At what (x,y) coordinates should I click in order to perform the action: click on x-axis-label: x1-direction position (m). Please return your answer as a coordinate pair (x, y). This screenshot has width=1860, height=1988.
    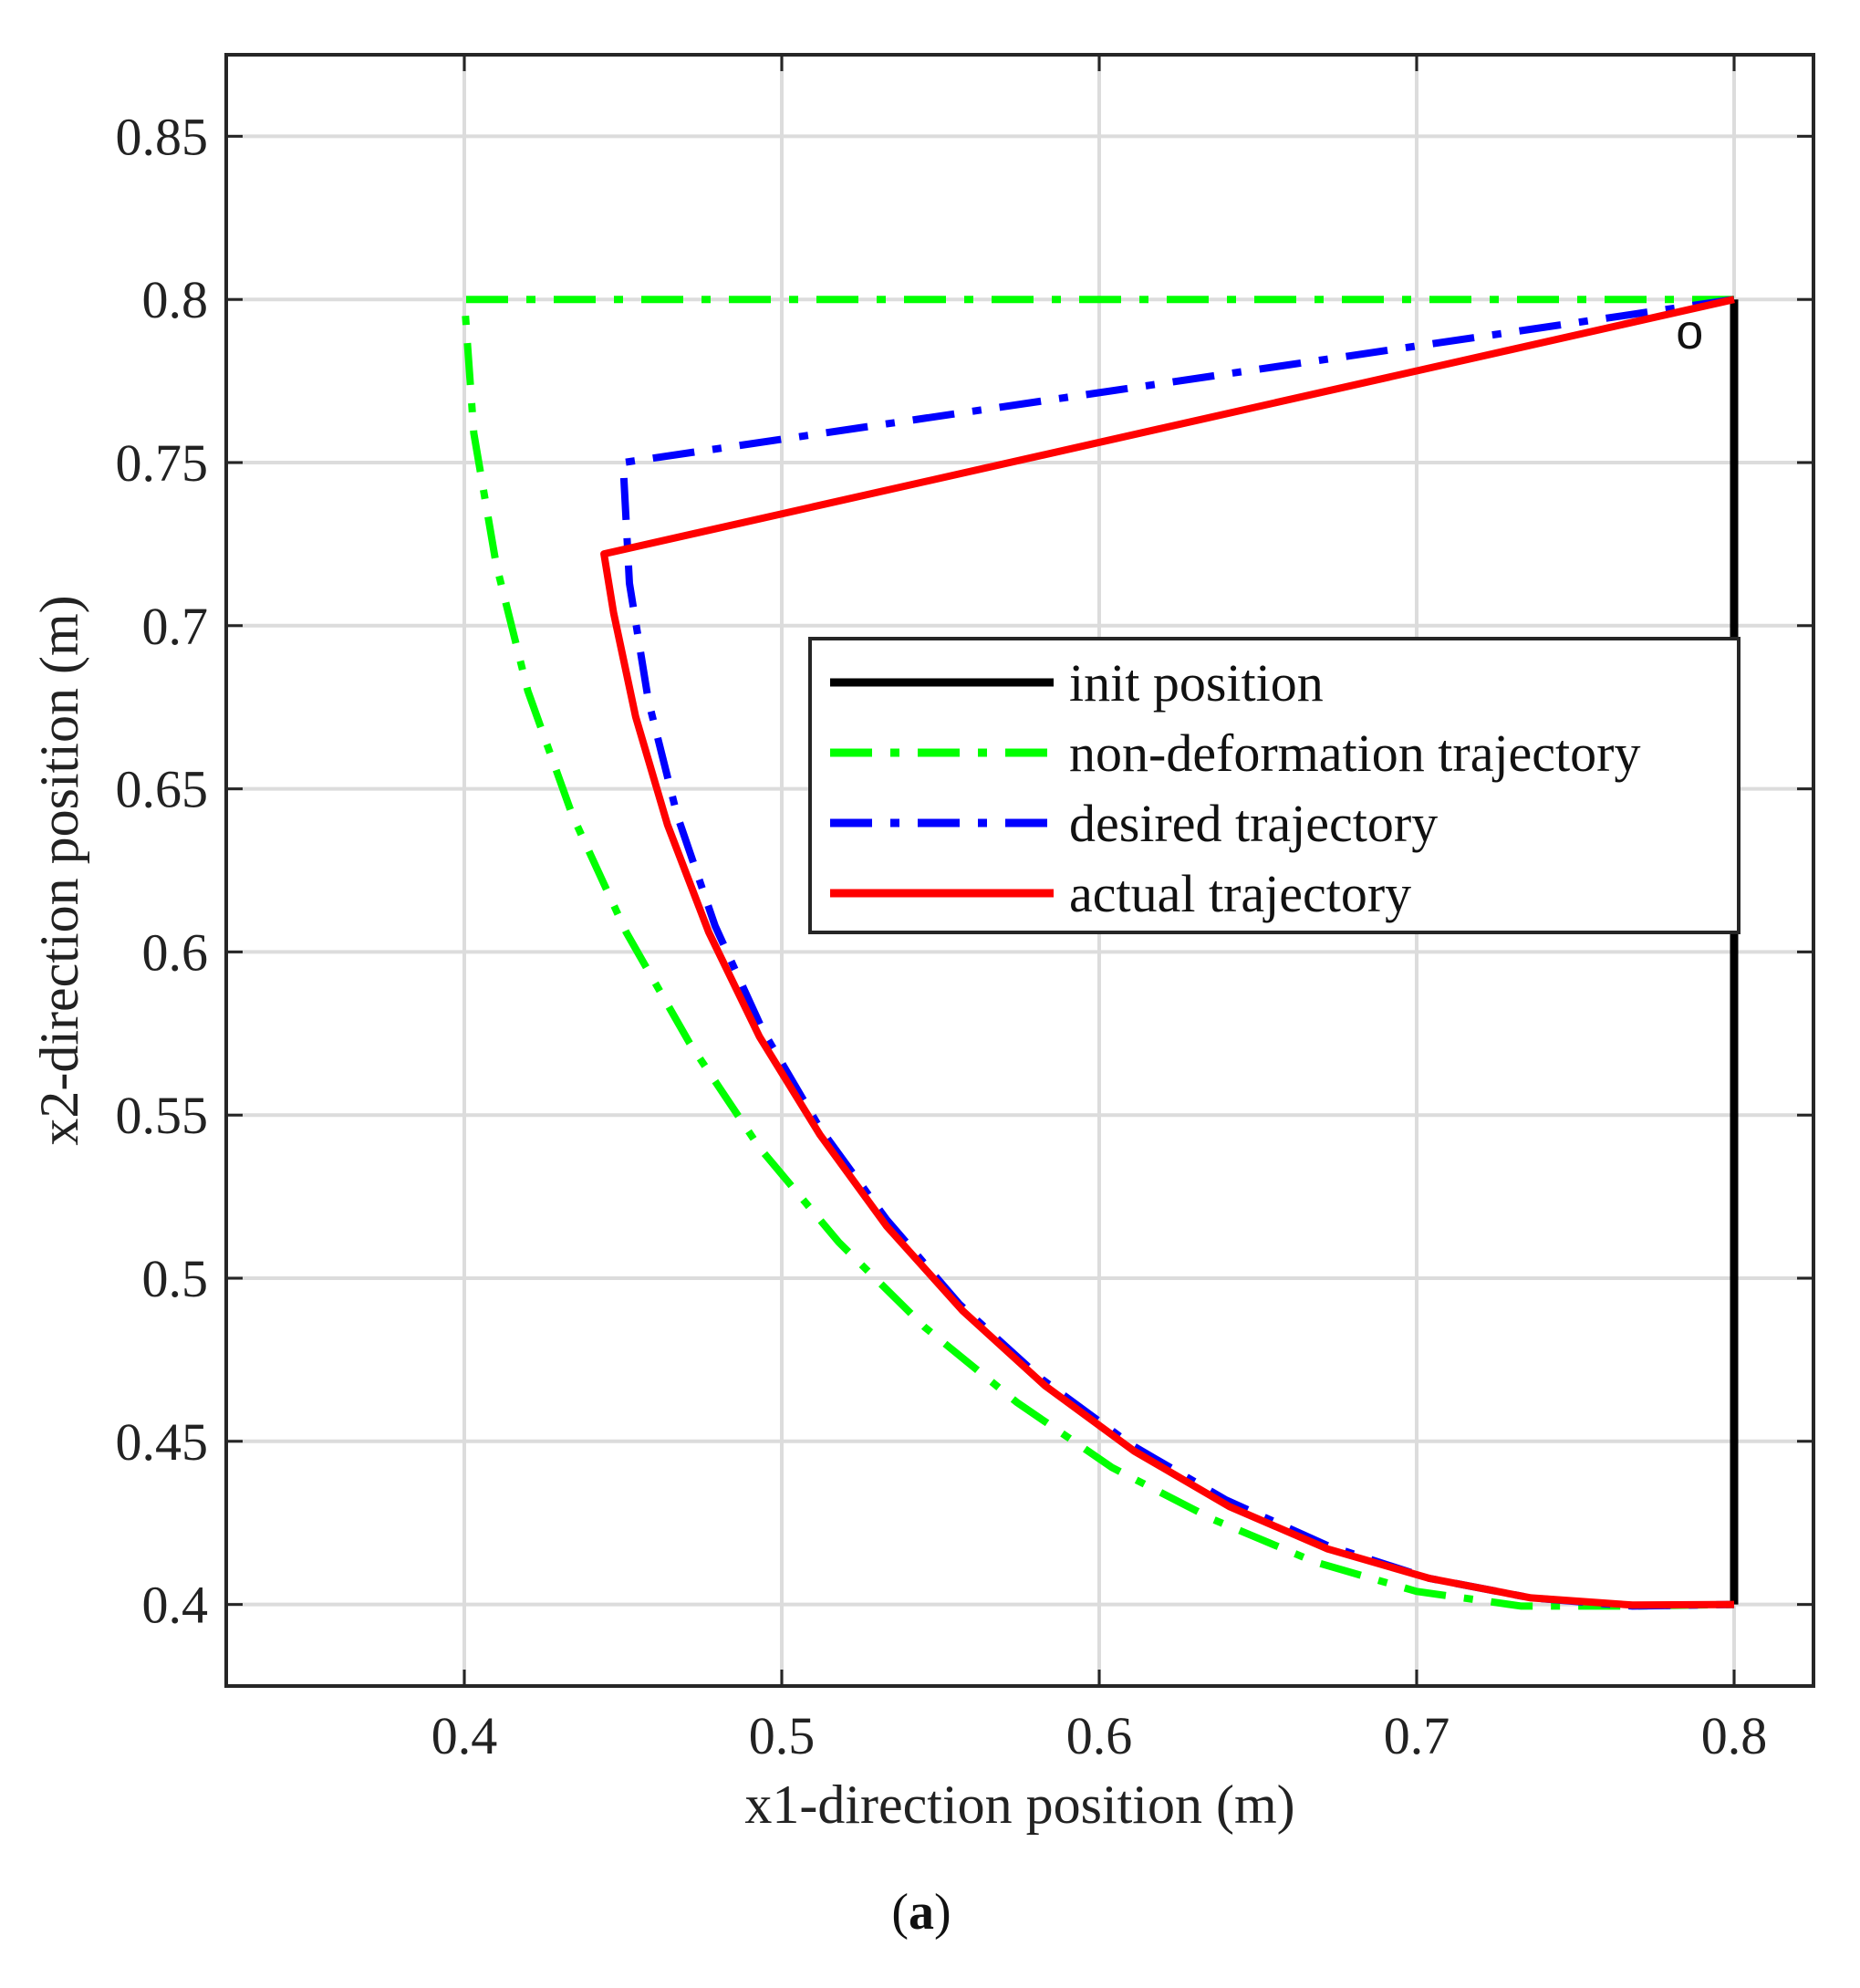
    Looking at the image, I should click on (1019, 1805).